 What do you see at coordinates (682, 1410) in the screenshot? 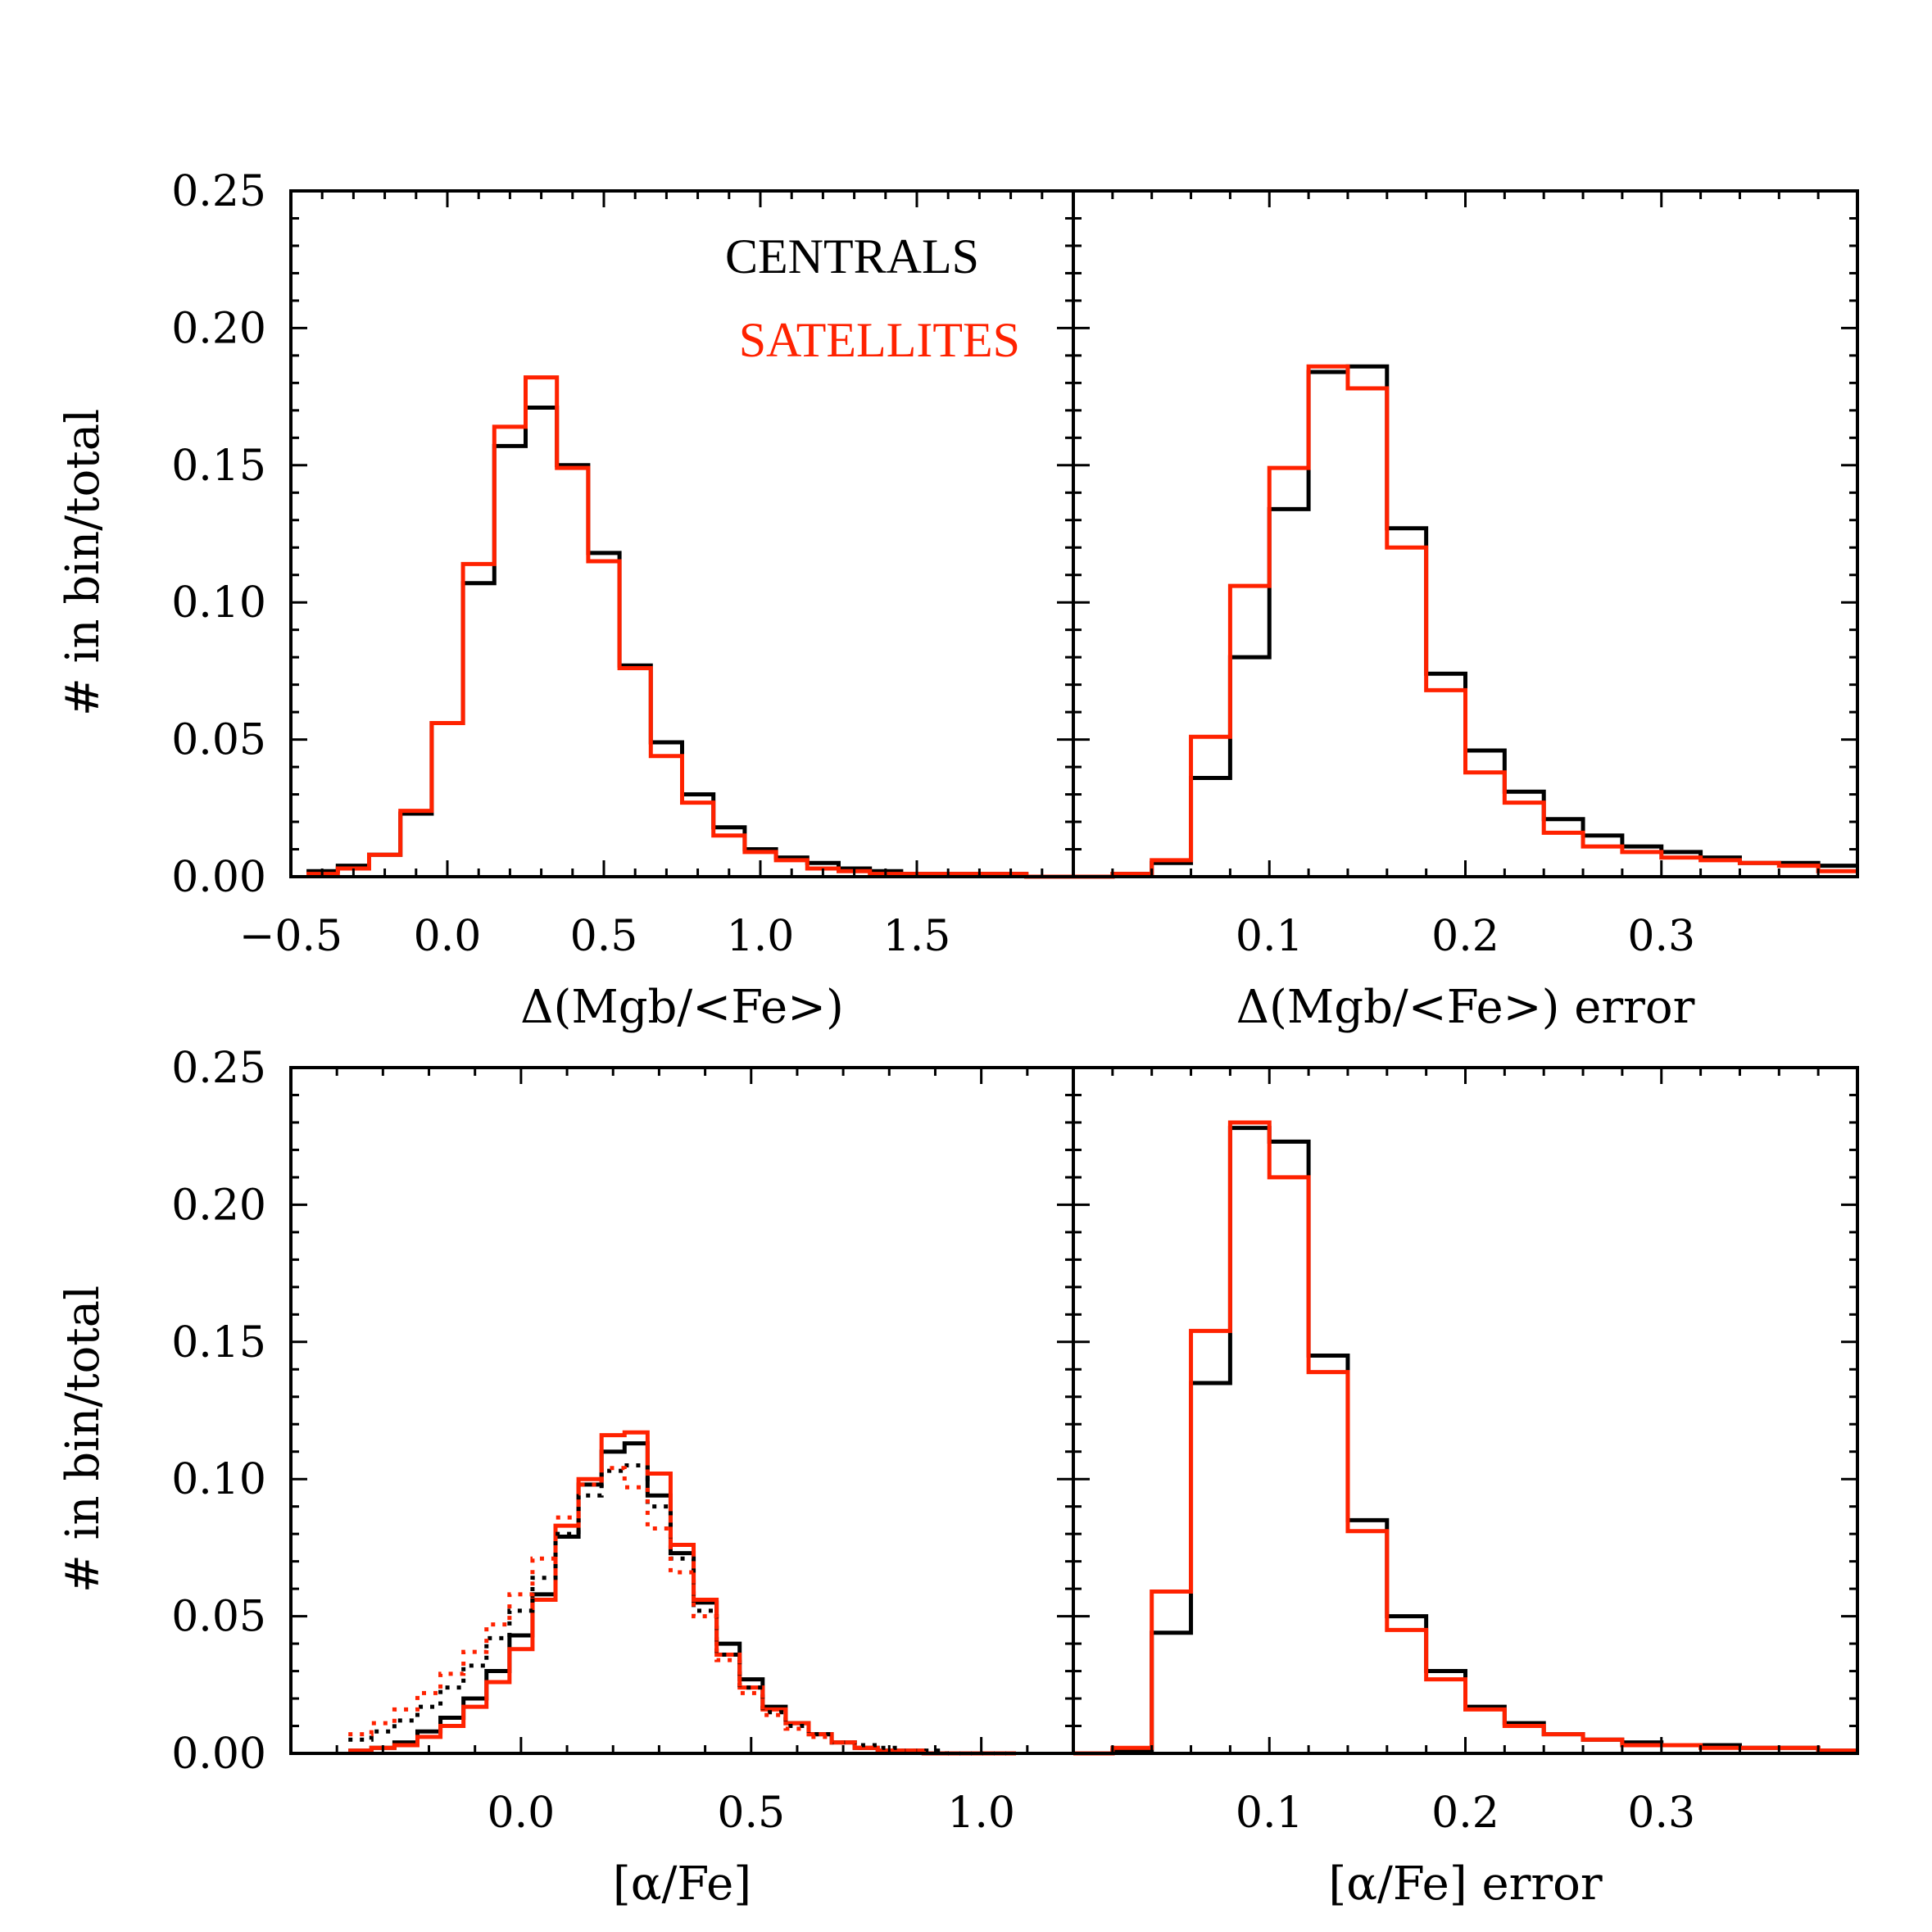
I see `plot-frame` at bounding box center [682, 1410].